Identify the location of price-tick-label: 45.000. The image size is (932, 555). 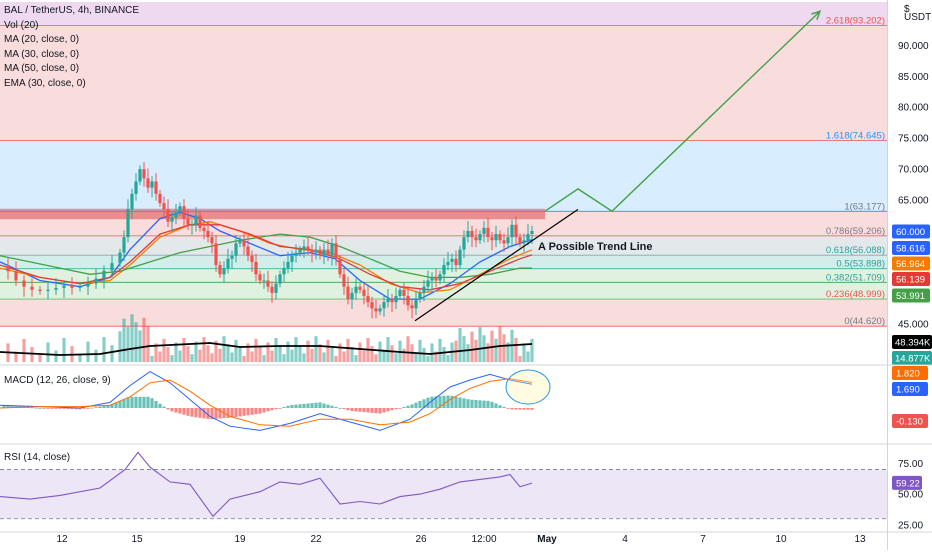
(913, 324).